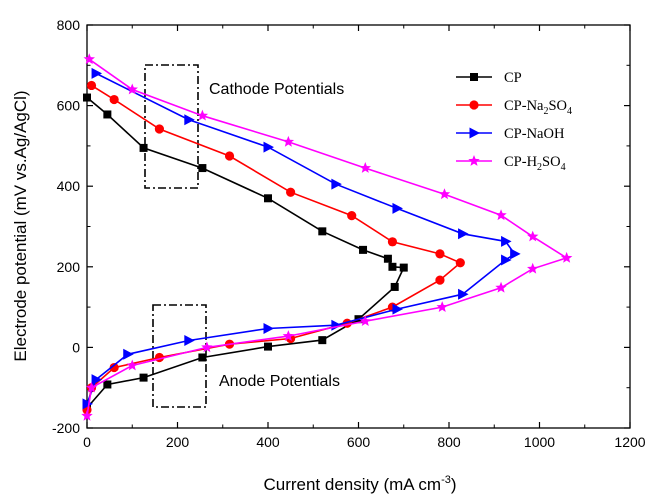  What do you see at coordinates (279, 381) in the screenshot?
I see `anode-annotation: Anode Potentials` at bounding box center [279, 381].